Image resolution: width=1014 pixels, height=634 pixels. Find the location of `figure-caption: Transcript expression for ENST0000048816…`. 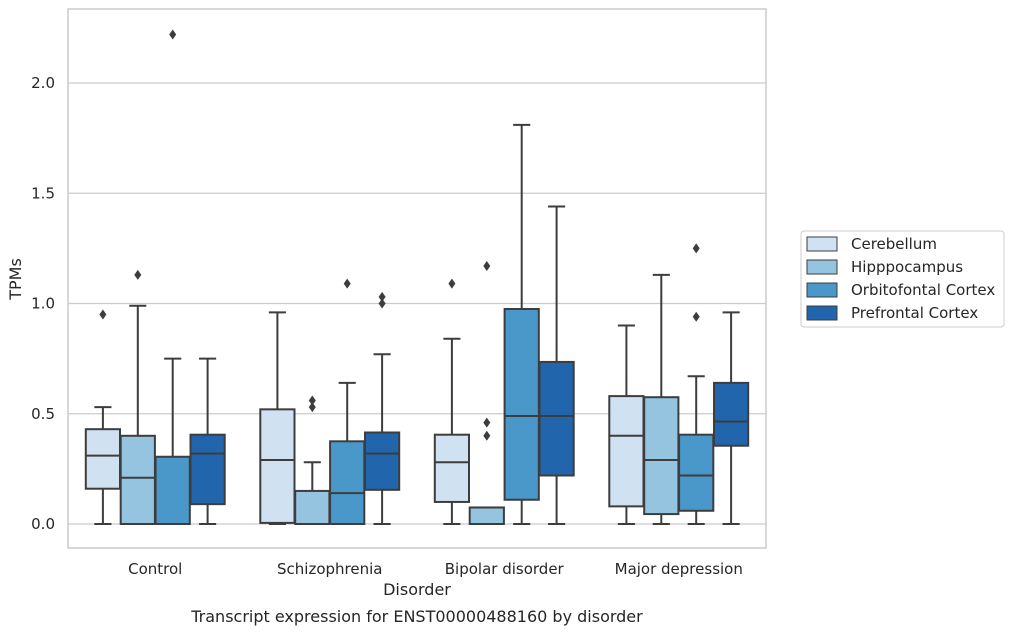

figure-caption: Transcript expression for ENST0000048816… is located at coordinates (416, 616).